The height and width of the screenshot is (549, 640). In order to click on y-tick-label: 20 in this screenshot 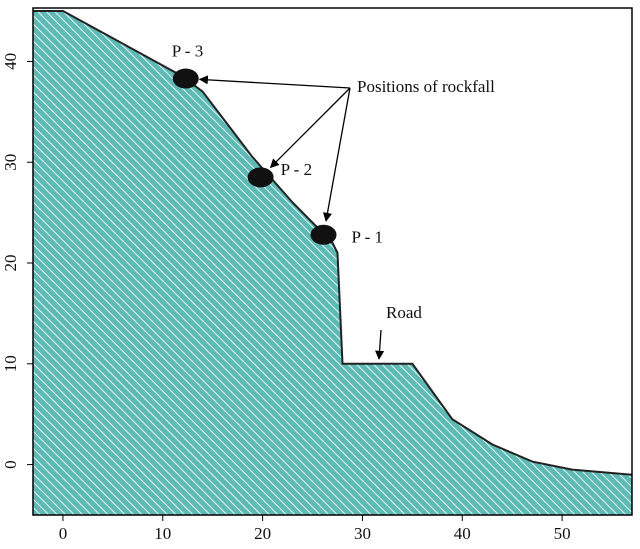, I will do `click(10, 263)`.